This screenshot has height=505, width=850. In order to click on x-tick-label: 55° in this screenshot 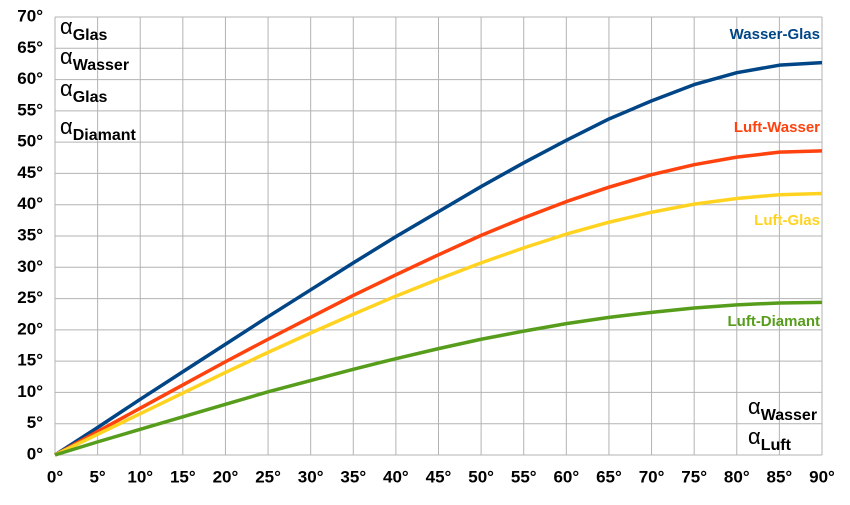, I will do `click(524, 476)`.